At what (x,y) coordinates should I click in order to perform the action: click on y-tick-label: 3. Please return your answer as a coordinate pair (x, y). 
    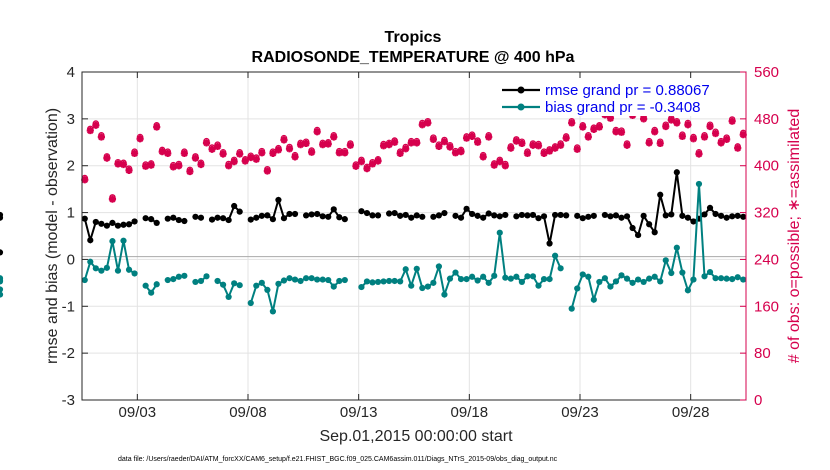
    Looking at the image, I should click on (71, 119).